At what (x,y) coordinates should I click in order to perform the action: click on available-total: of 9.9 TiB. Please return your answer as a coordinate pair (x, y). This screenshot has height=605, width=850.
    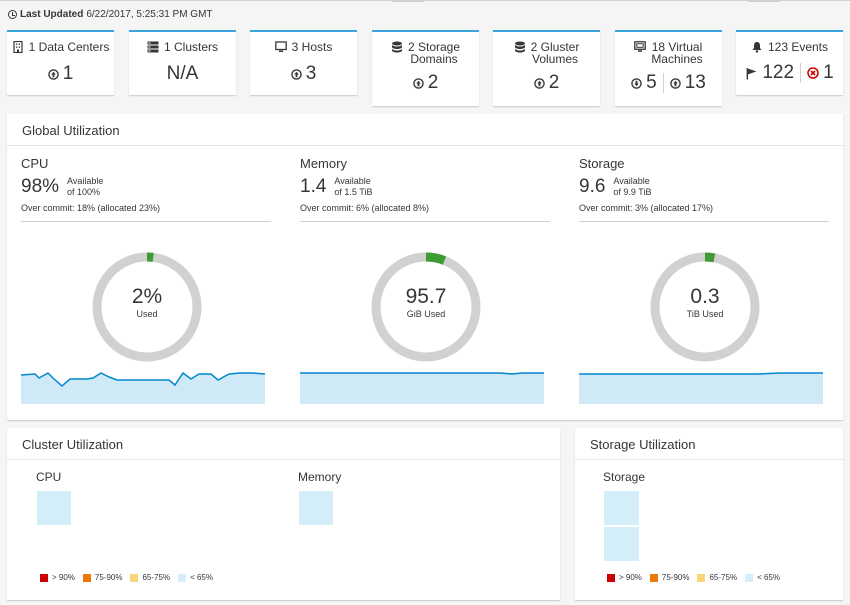
    Looking at the image, I should click on (632, 192).